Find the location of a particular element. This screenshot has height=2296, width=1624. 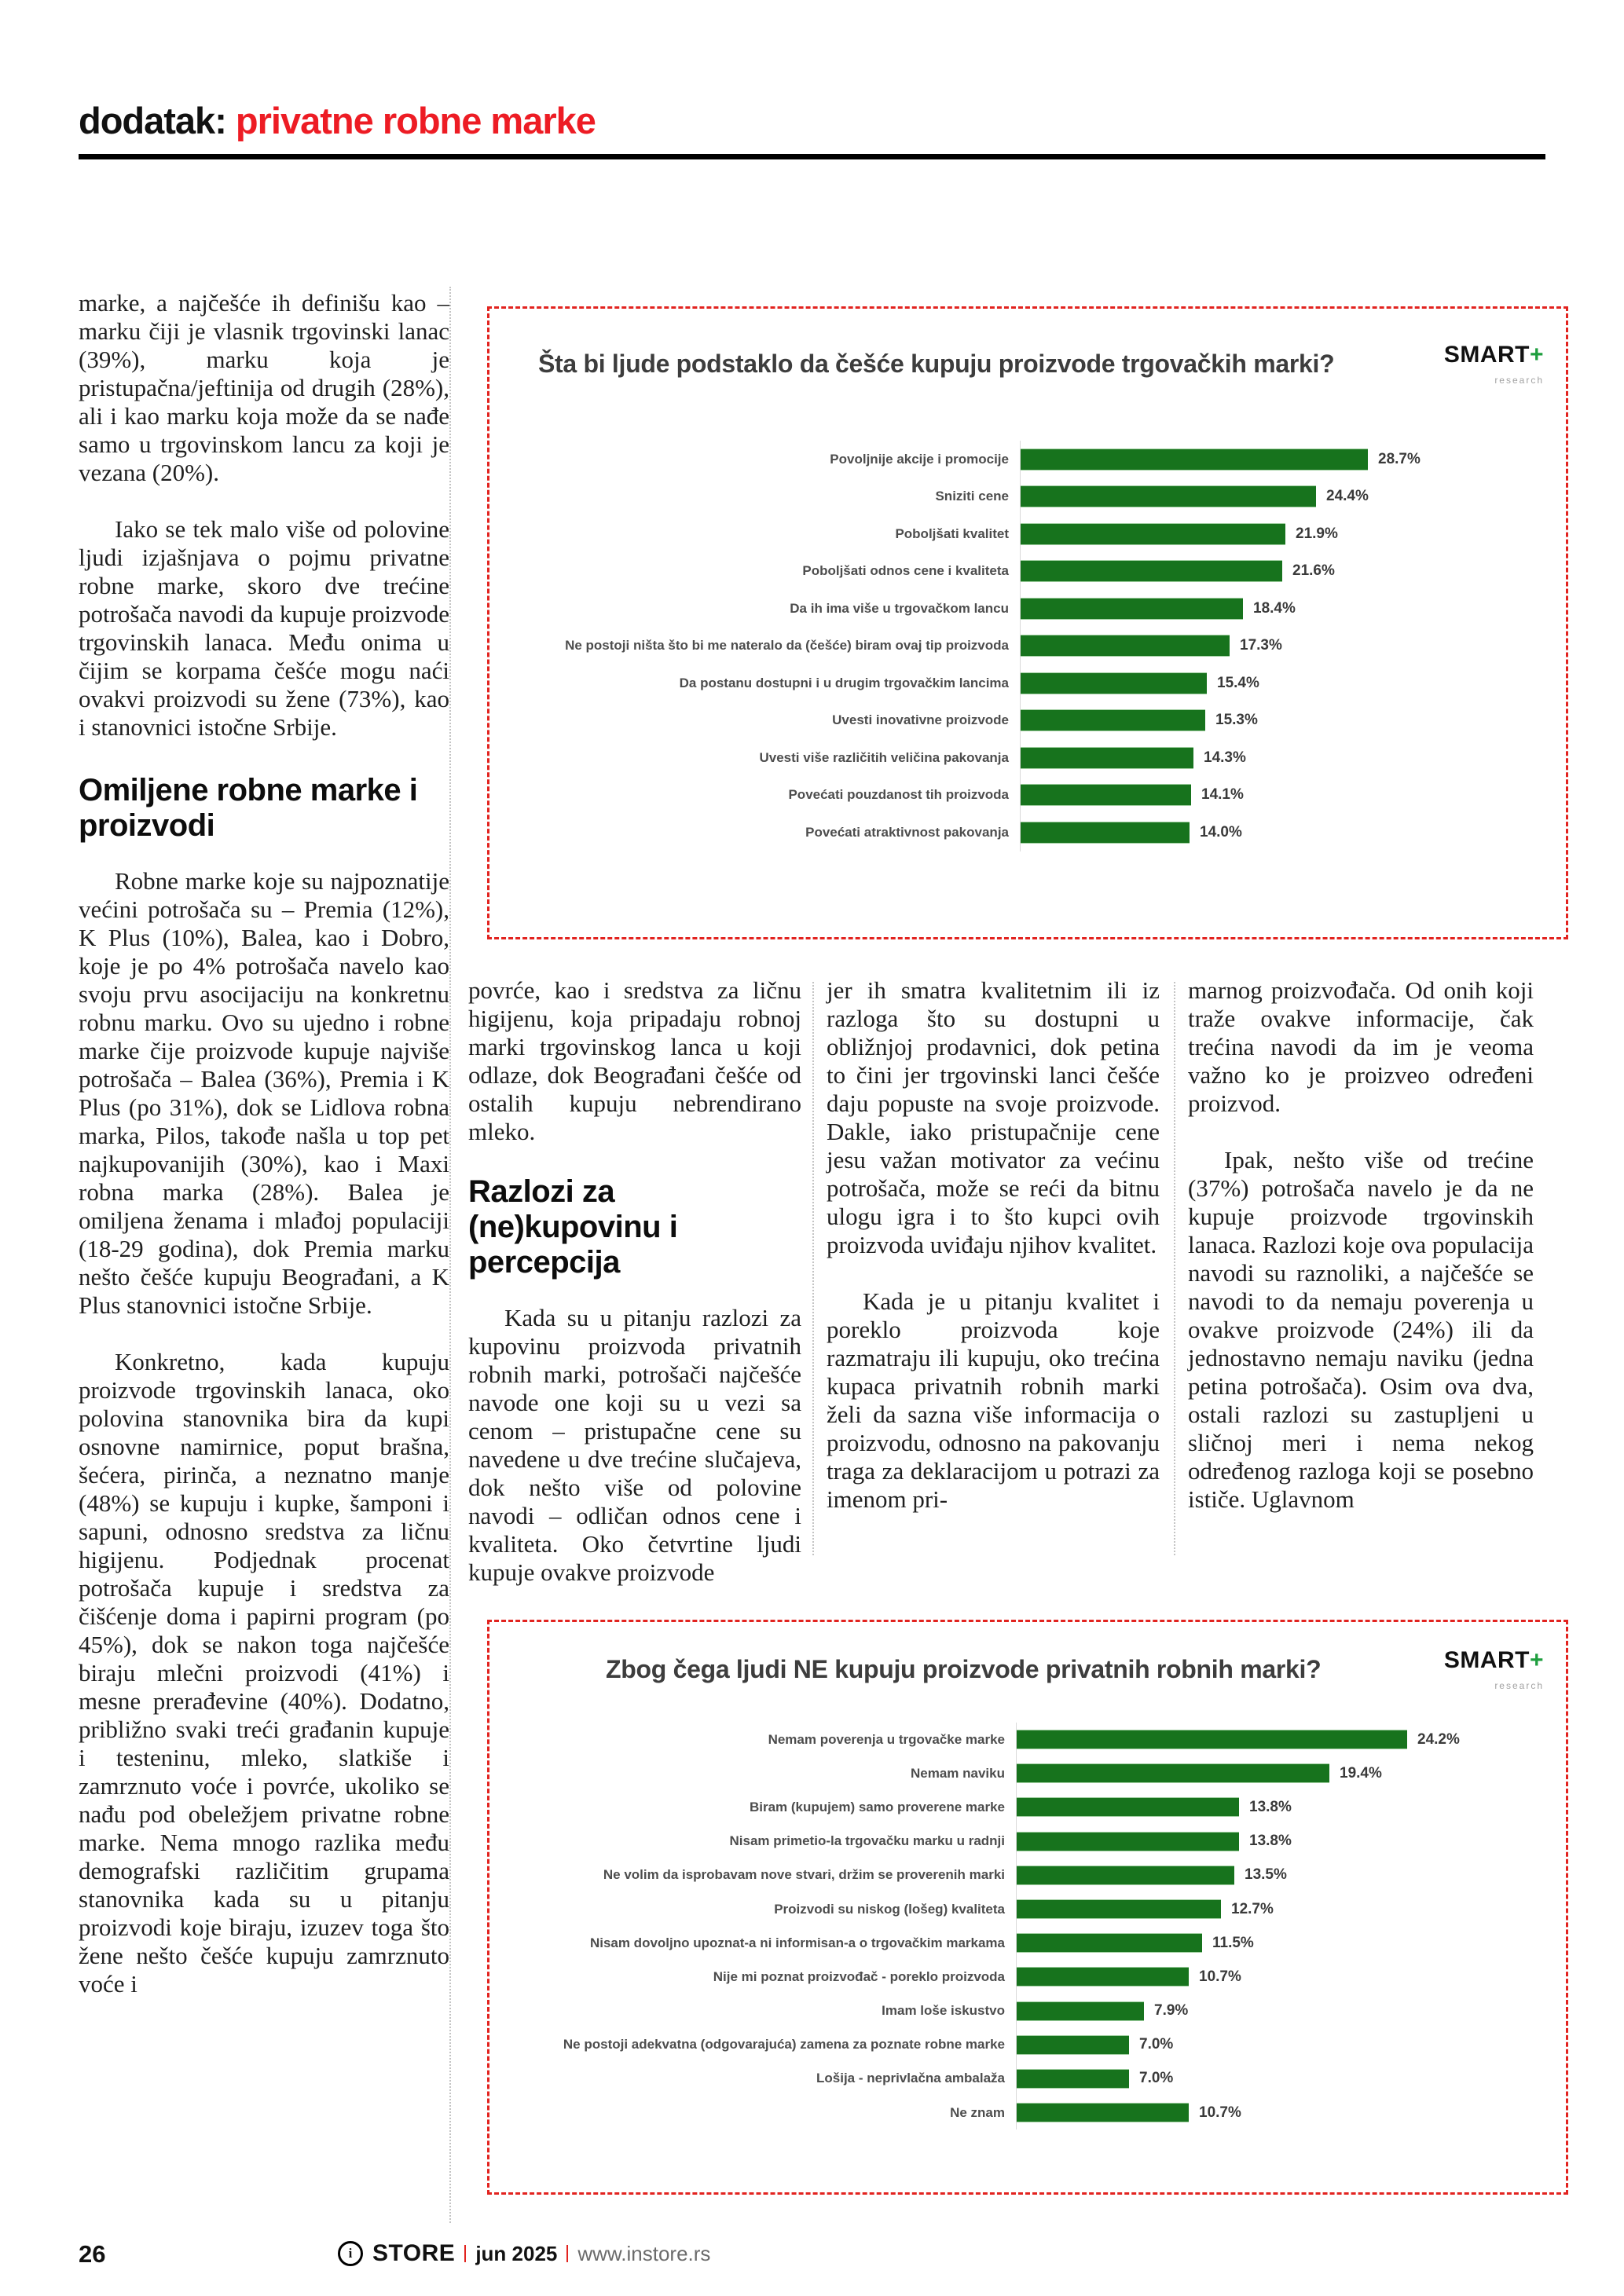

footer-brand-group: i STORE jun 2025 www.instore.rs is located at coordinates (524, 2254).